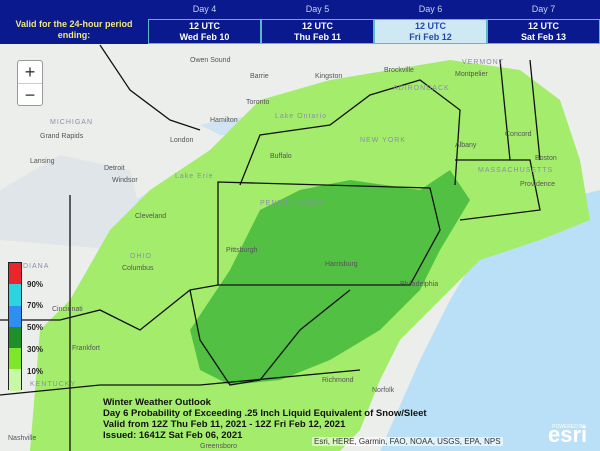 The image size is (600, 451). What do you see at coordinates (35, 349) in the screenshot?
I see `legend-label: 30%` at bounding box center [35, 349].